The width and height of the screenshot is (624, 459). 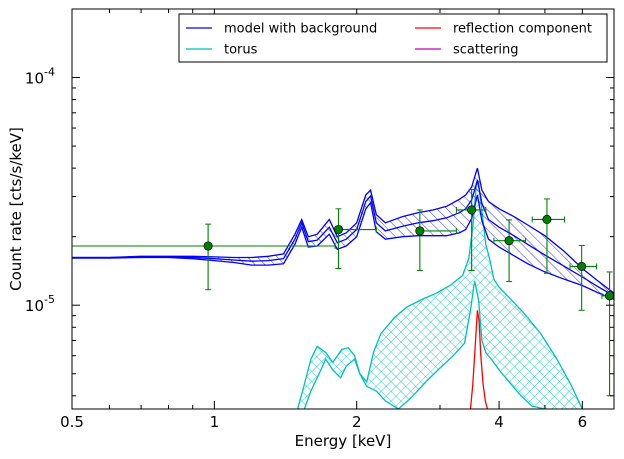 I want to click on x-tick-label: 6, so click(x=583, y=422).